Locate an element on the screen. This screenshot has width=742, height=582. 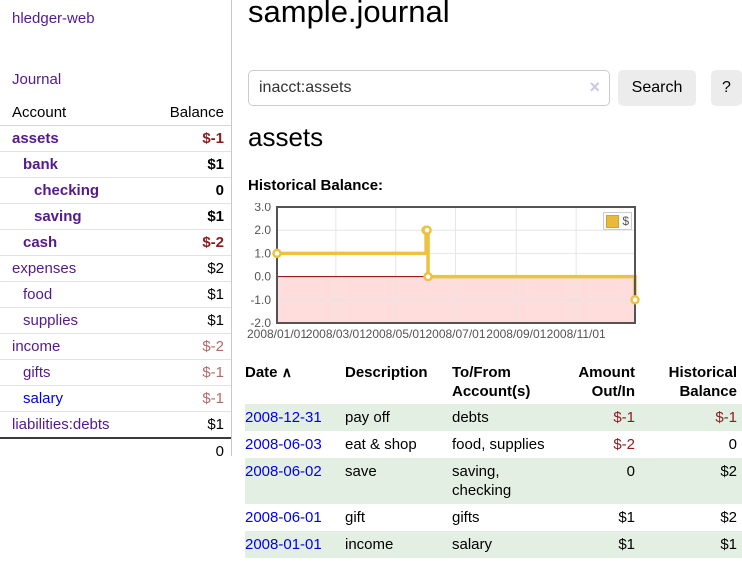
account-heading: assets is located at coordinates (286, 137).